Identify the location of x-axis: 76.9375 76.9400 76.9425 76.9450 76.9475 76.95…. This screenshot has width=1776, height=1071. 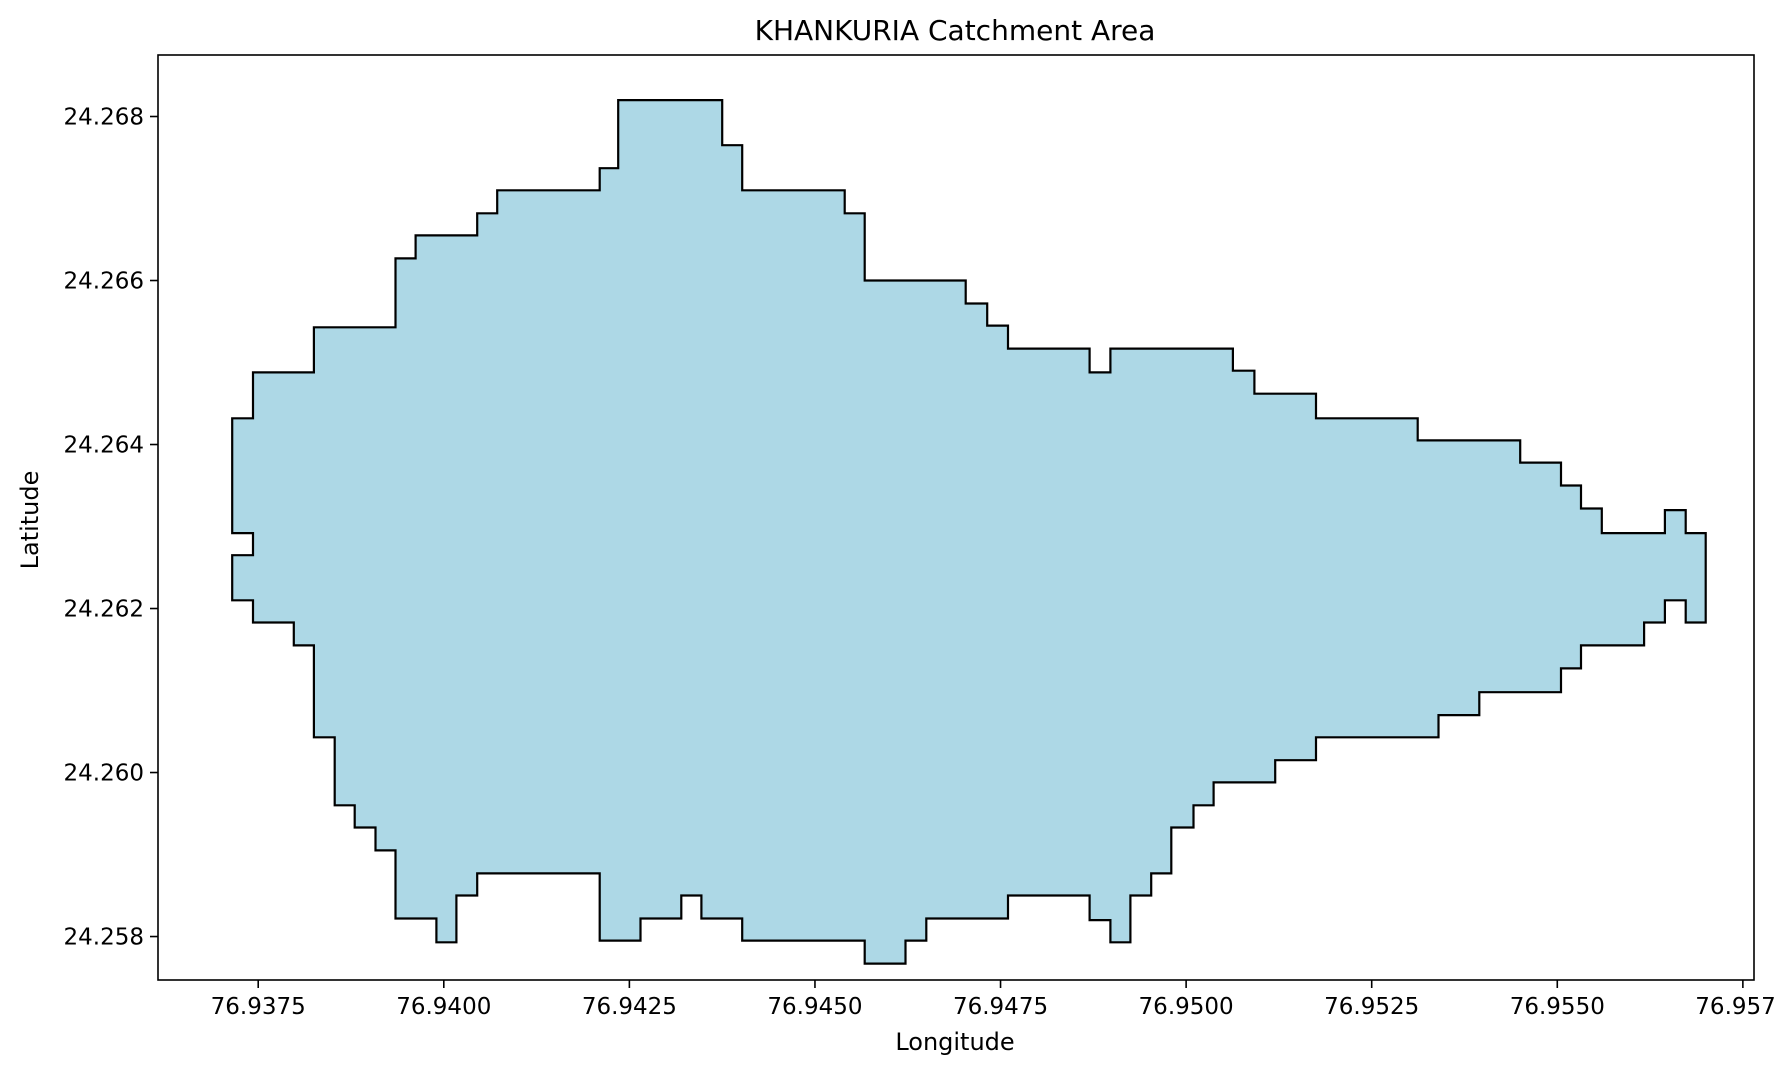
(993, 1000).